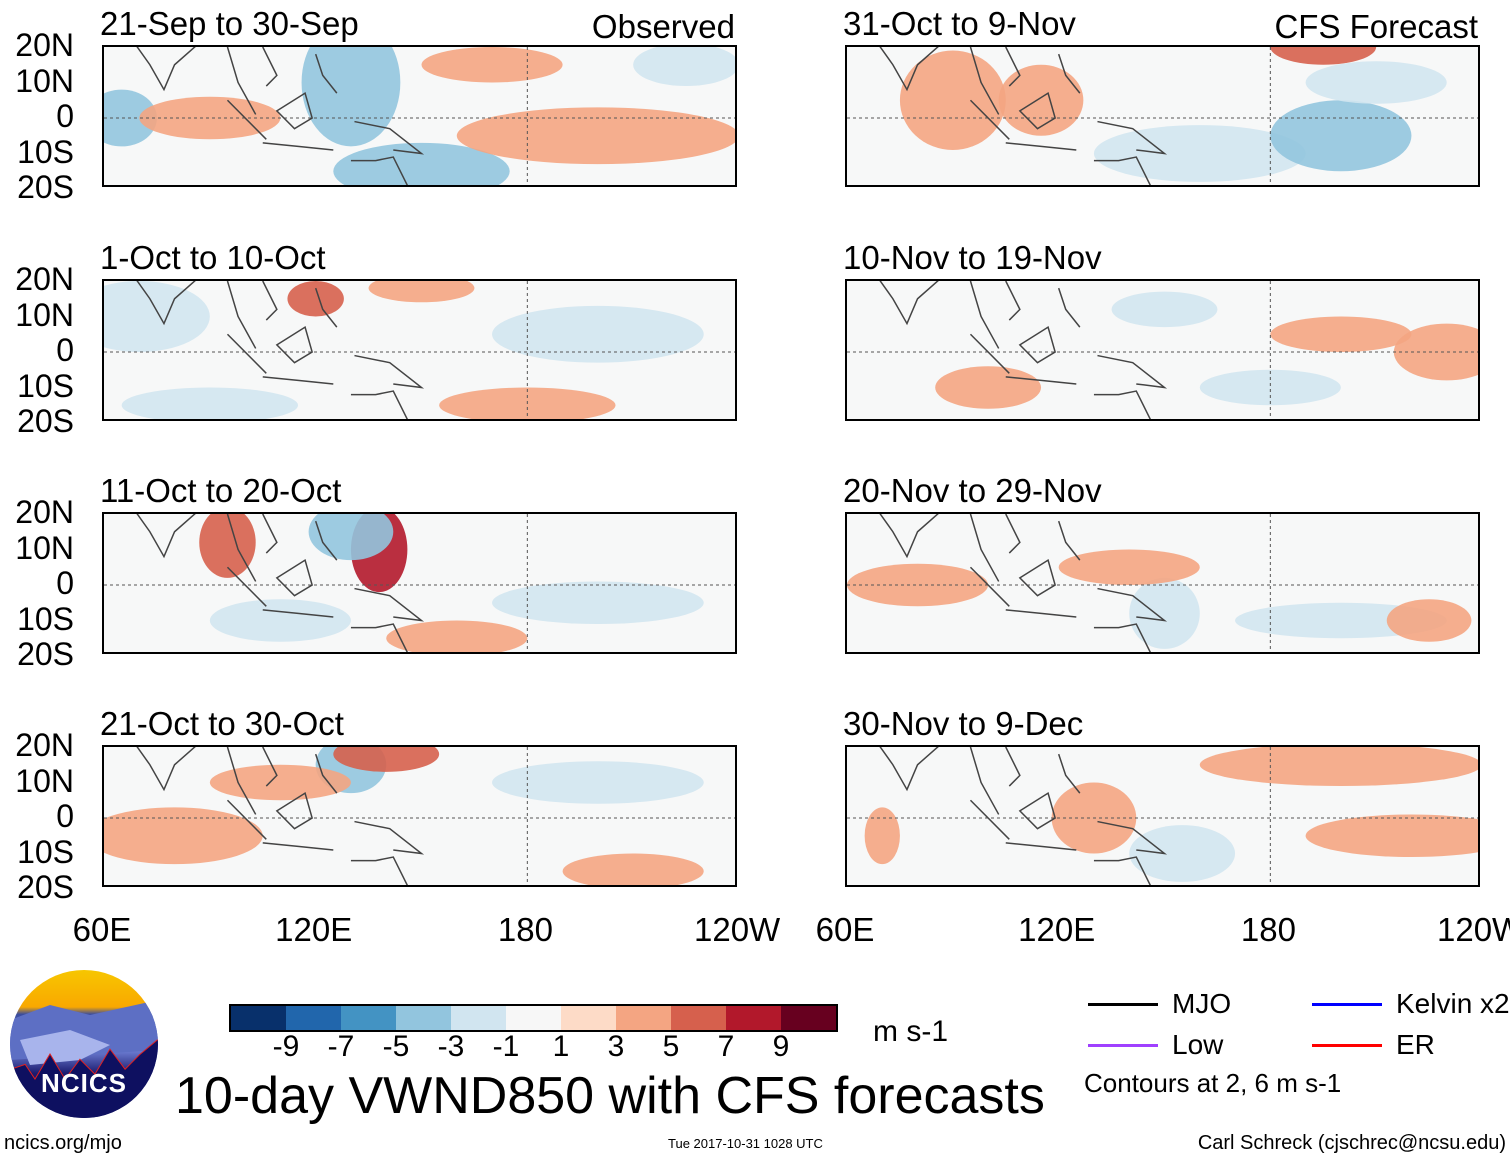 The height and width of the screenshot is (1159, 1510). I want to click on colorbar-tick: 1, so click(561, 1046).